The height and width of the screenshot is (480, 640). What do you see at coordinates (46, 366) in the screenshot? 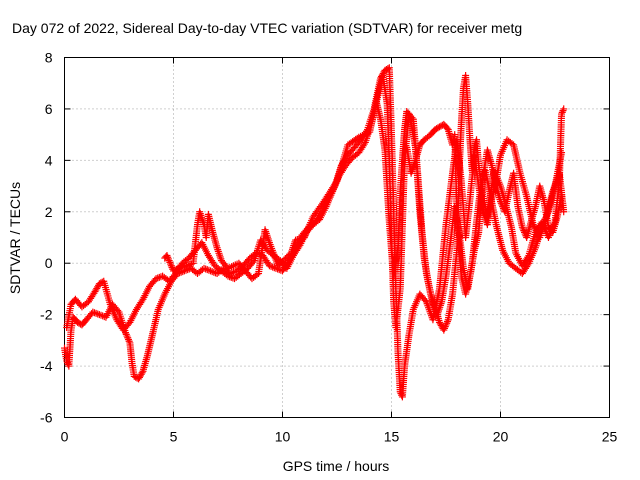
I see `y-tick-label: -4` at bounding box center [46, 366].